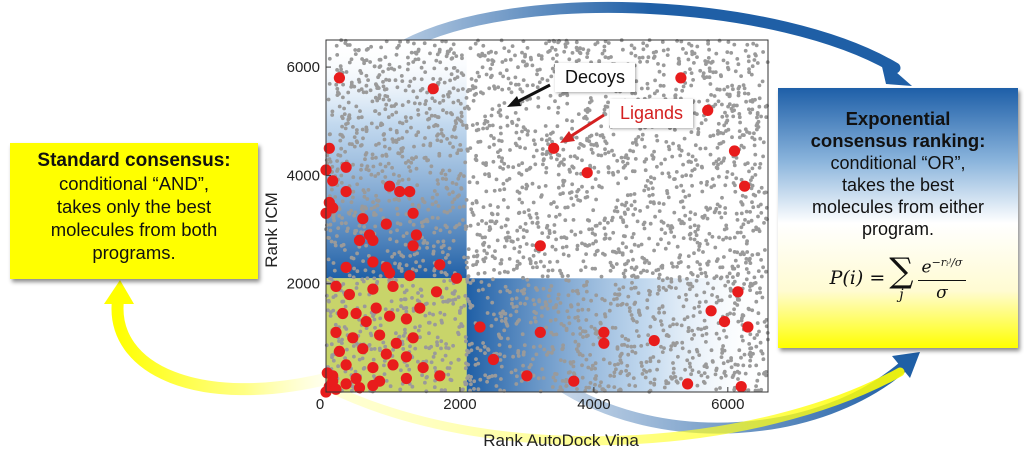 This screenshot has width=1024, height=454. I want to click on top-blue-arrowhead, so click(896, 72).